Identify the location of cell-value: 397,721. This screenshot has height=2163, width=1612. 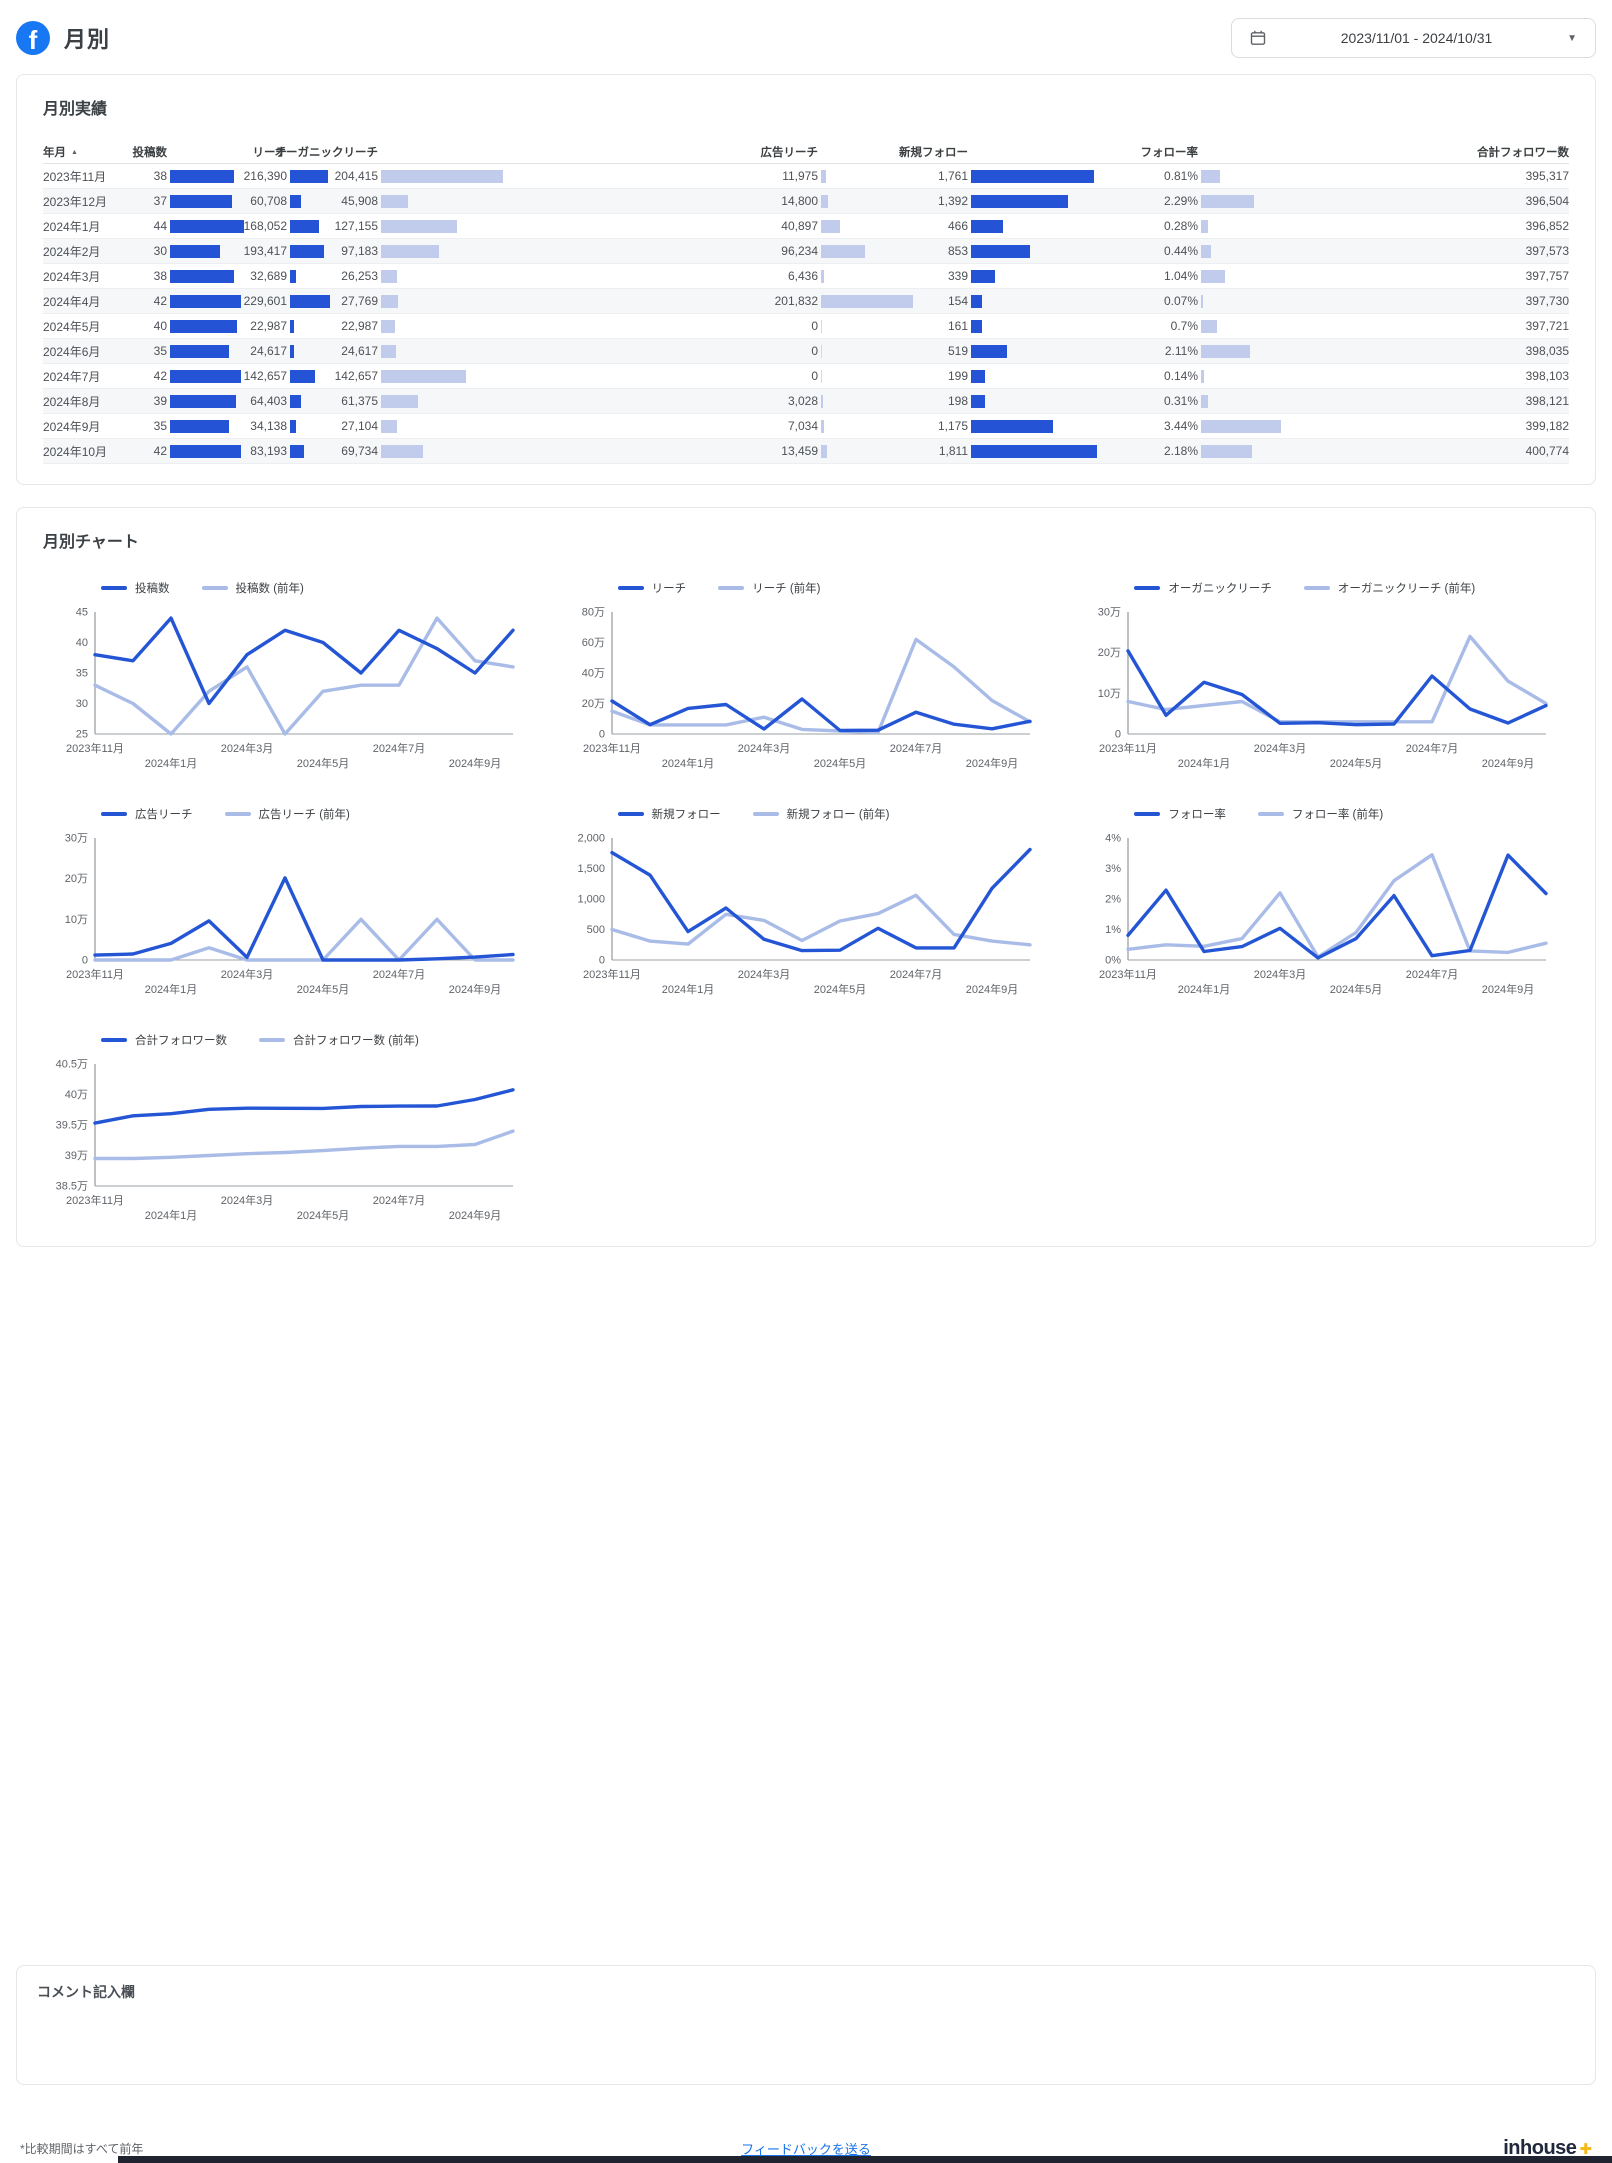
(1547, 326).